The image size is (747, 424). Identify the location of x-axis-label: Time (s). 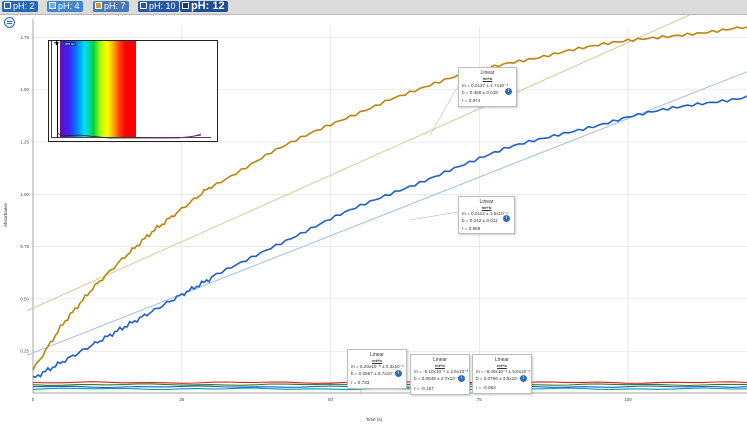
(374, 419).